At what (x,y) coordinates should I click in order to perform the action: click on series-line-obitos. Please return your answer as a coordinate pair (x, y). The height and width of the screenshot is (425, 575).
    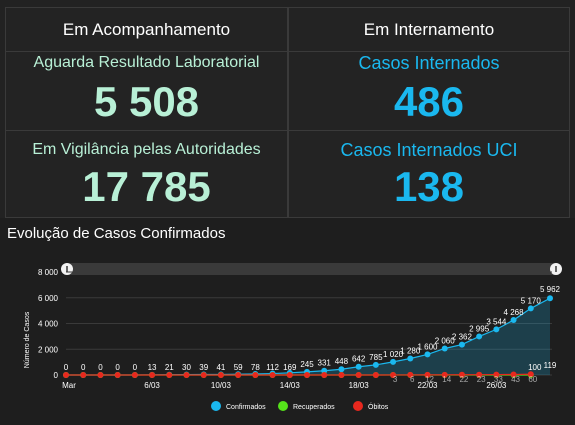
    Looking at the image, I should click on (298, 374).